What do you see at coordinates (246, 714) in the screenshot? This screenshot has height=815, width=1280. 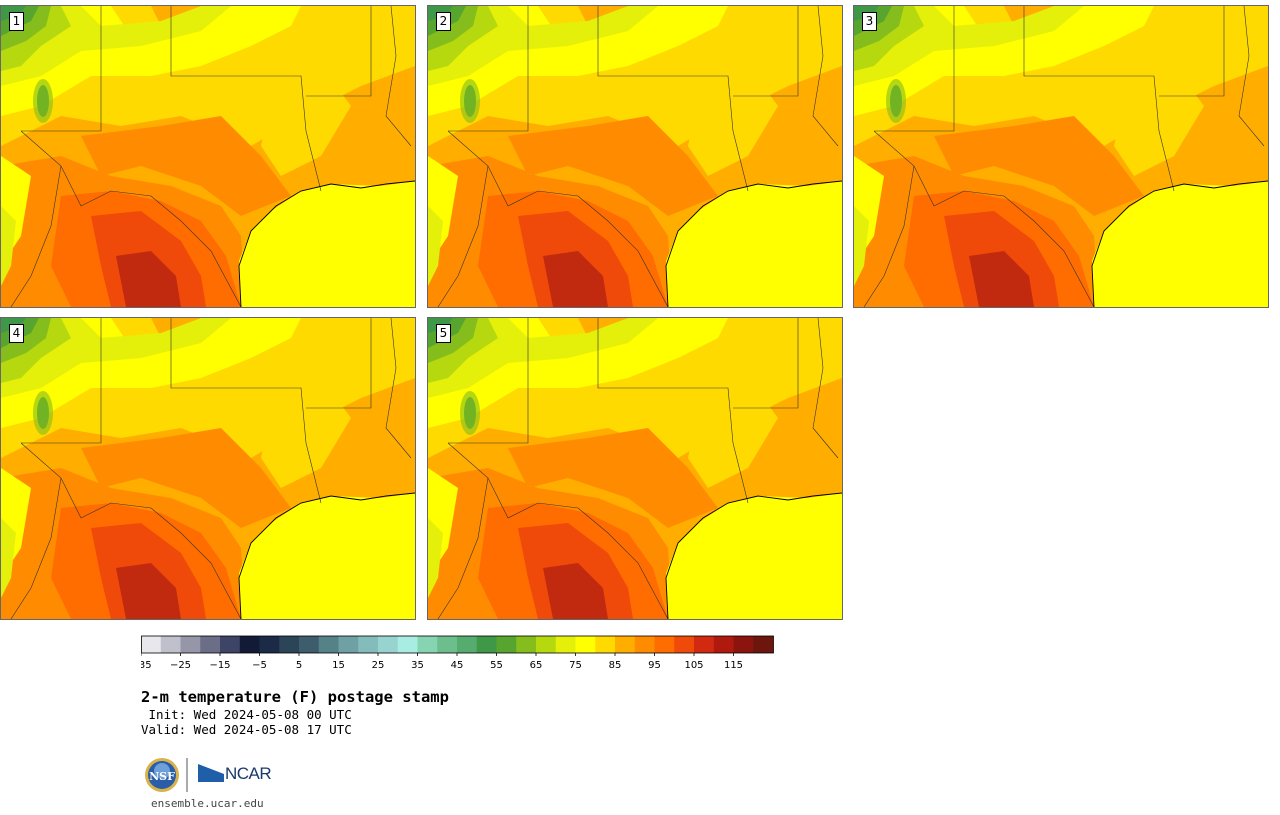 I see `init-time: Init: Wed 2024-05-08 00 UTC` at bounding box center [246, 714].